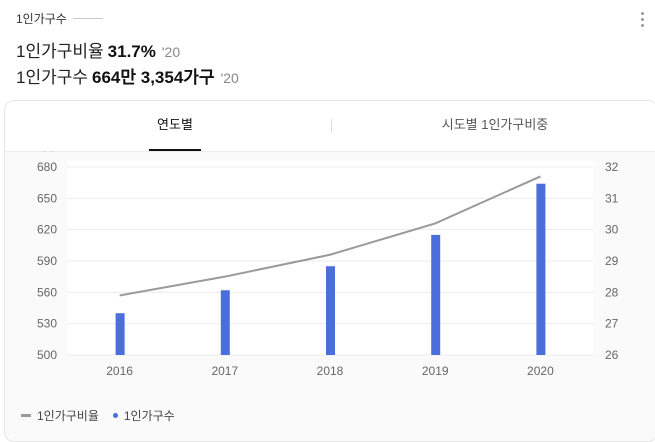  I want to click on y-left-tick-label: 680, so click(47, 167).